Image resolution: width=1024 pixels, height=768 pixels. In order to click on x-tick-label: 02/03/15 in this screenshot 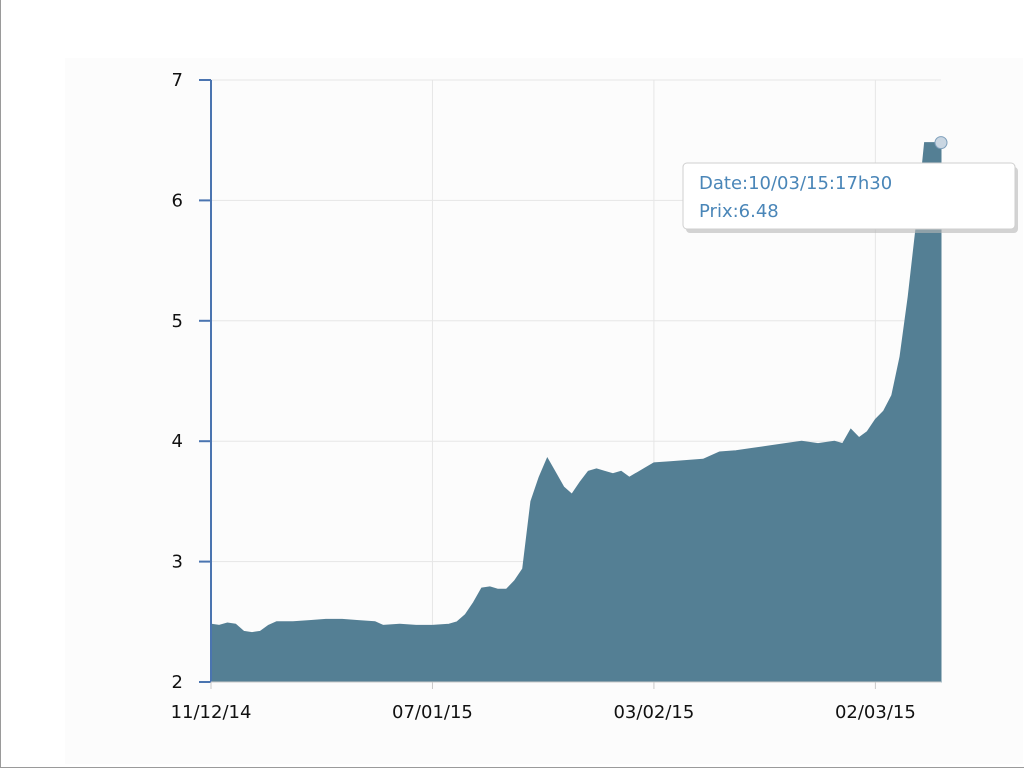, I will do `click(875, 712)`.